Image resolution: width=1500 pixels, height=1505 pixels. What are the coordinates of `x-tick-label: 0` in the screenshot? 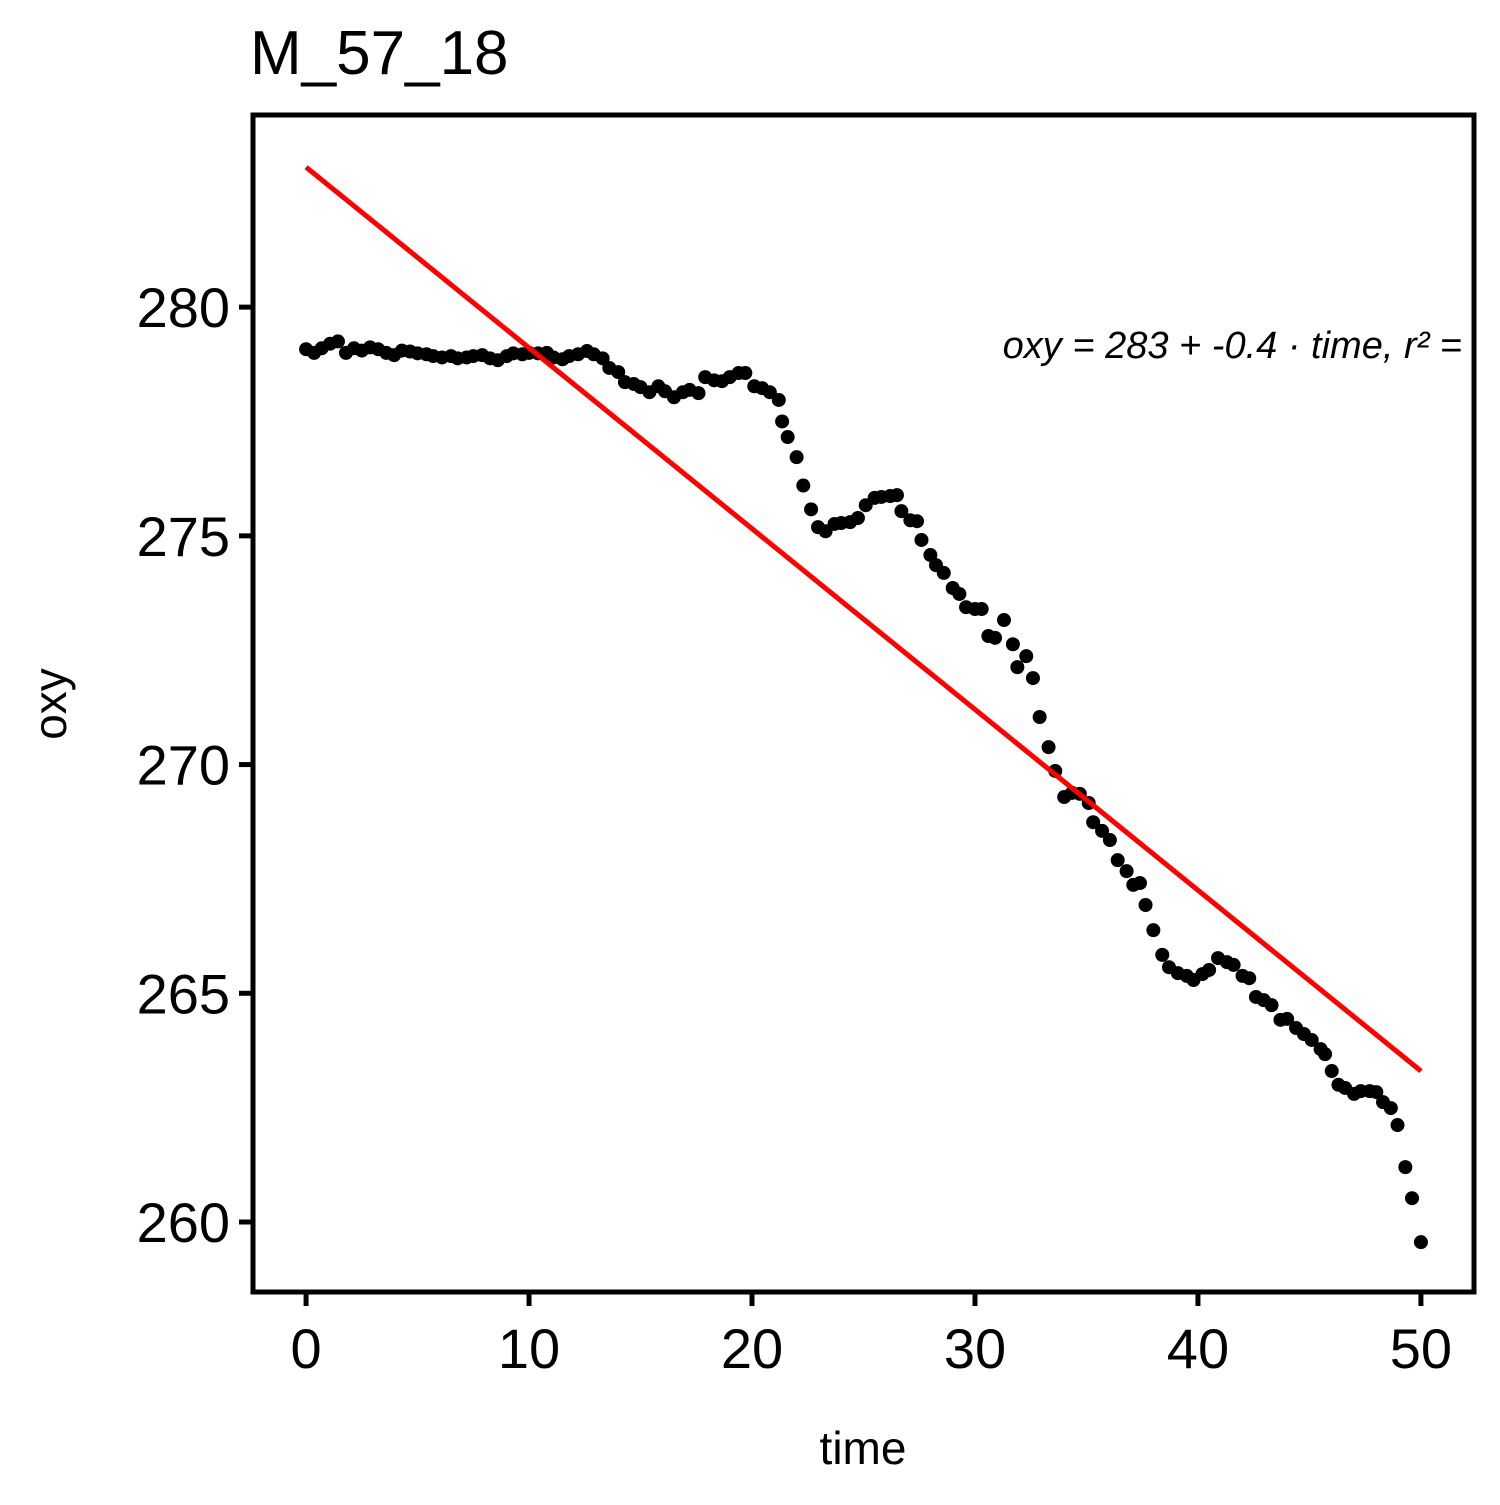 It's located at (305, 1348).